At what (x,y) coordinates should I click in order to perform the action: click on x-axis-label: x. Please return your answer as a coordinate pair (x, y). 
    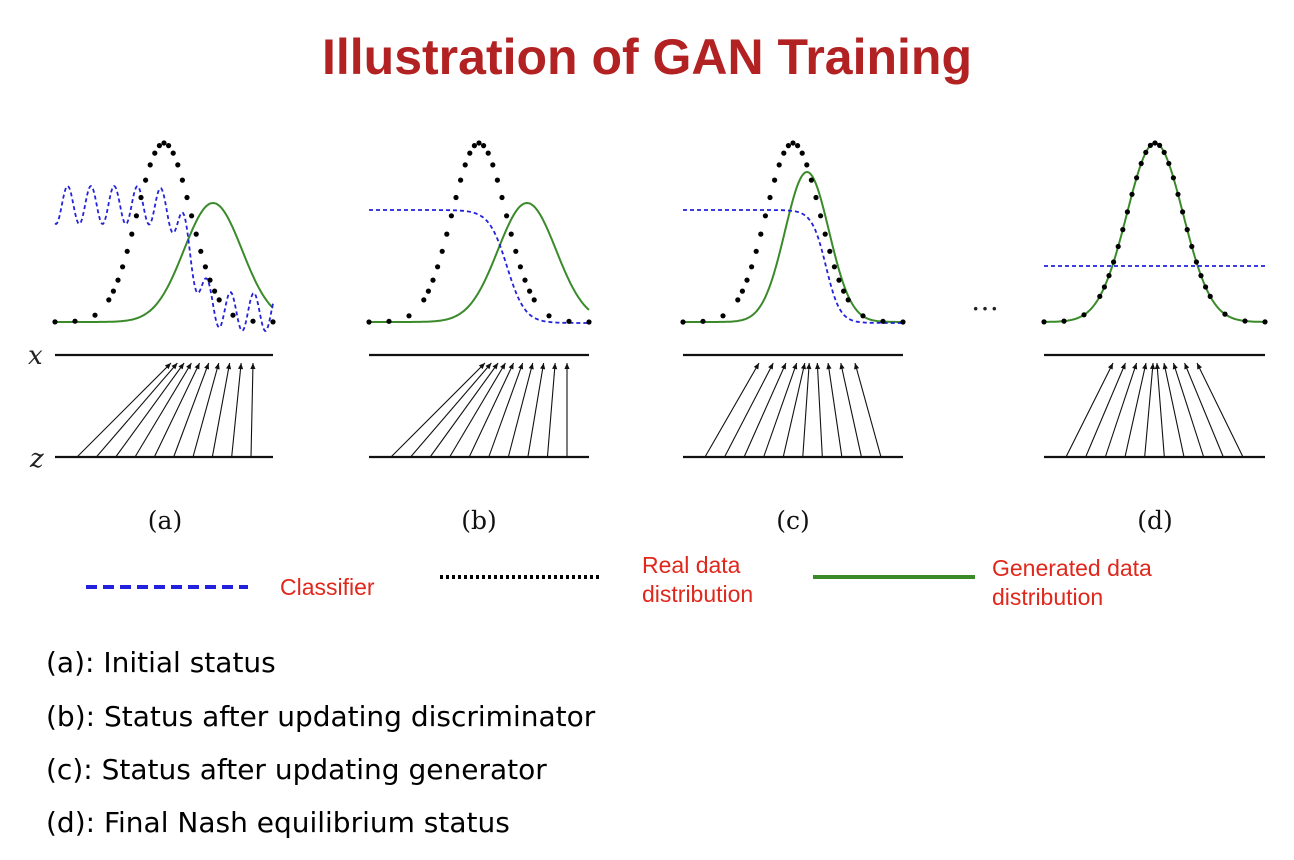
    Looking at the image, I should click on (35, 356).